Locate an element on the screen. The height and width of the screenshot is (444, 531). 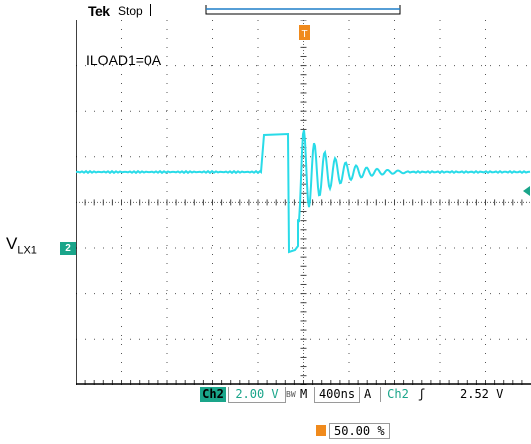
trigger-slope-icon: ʃ is located at coordinates (422, 394).